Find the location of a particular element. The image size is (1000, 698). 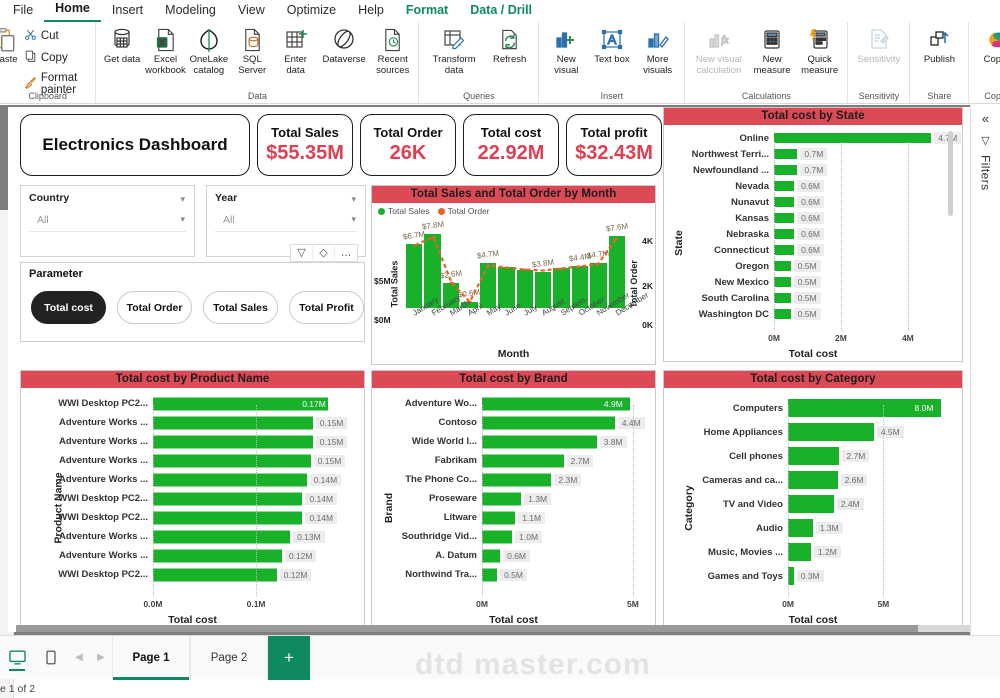

text-box-button: A Text box is located at coordinates (612, 45).